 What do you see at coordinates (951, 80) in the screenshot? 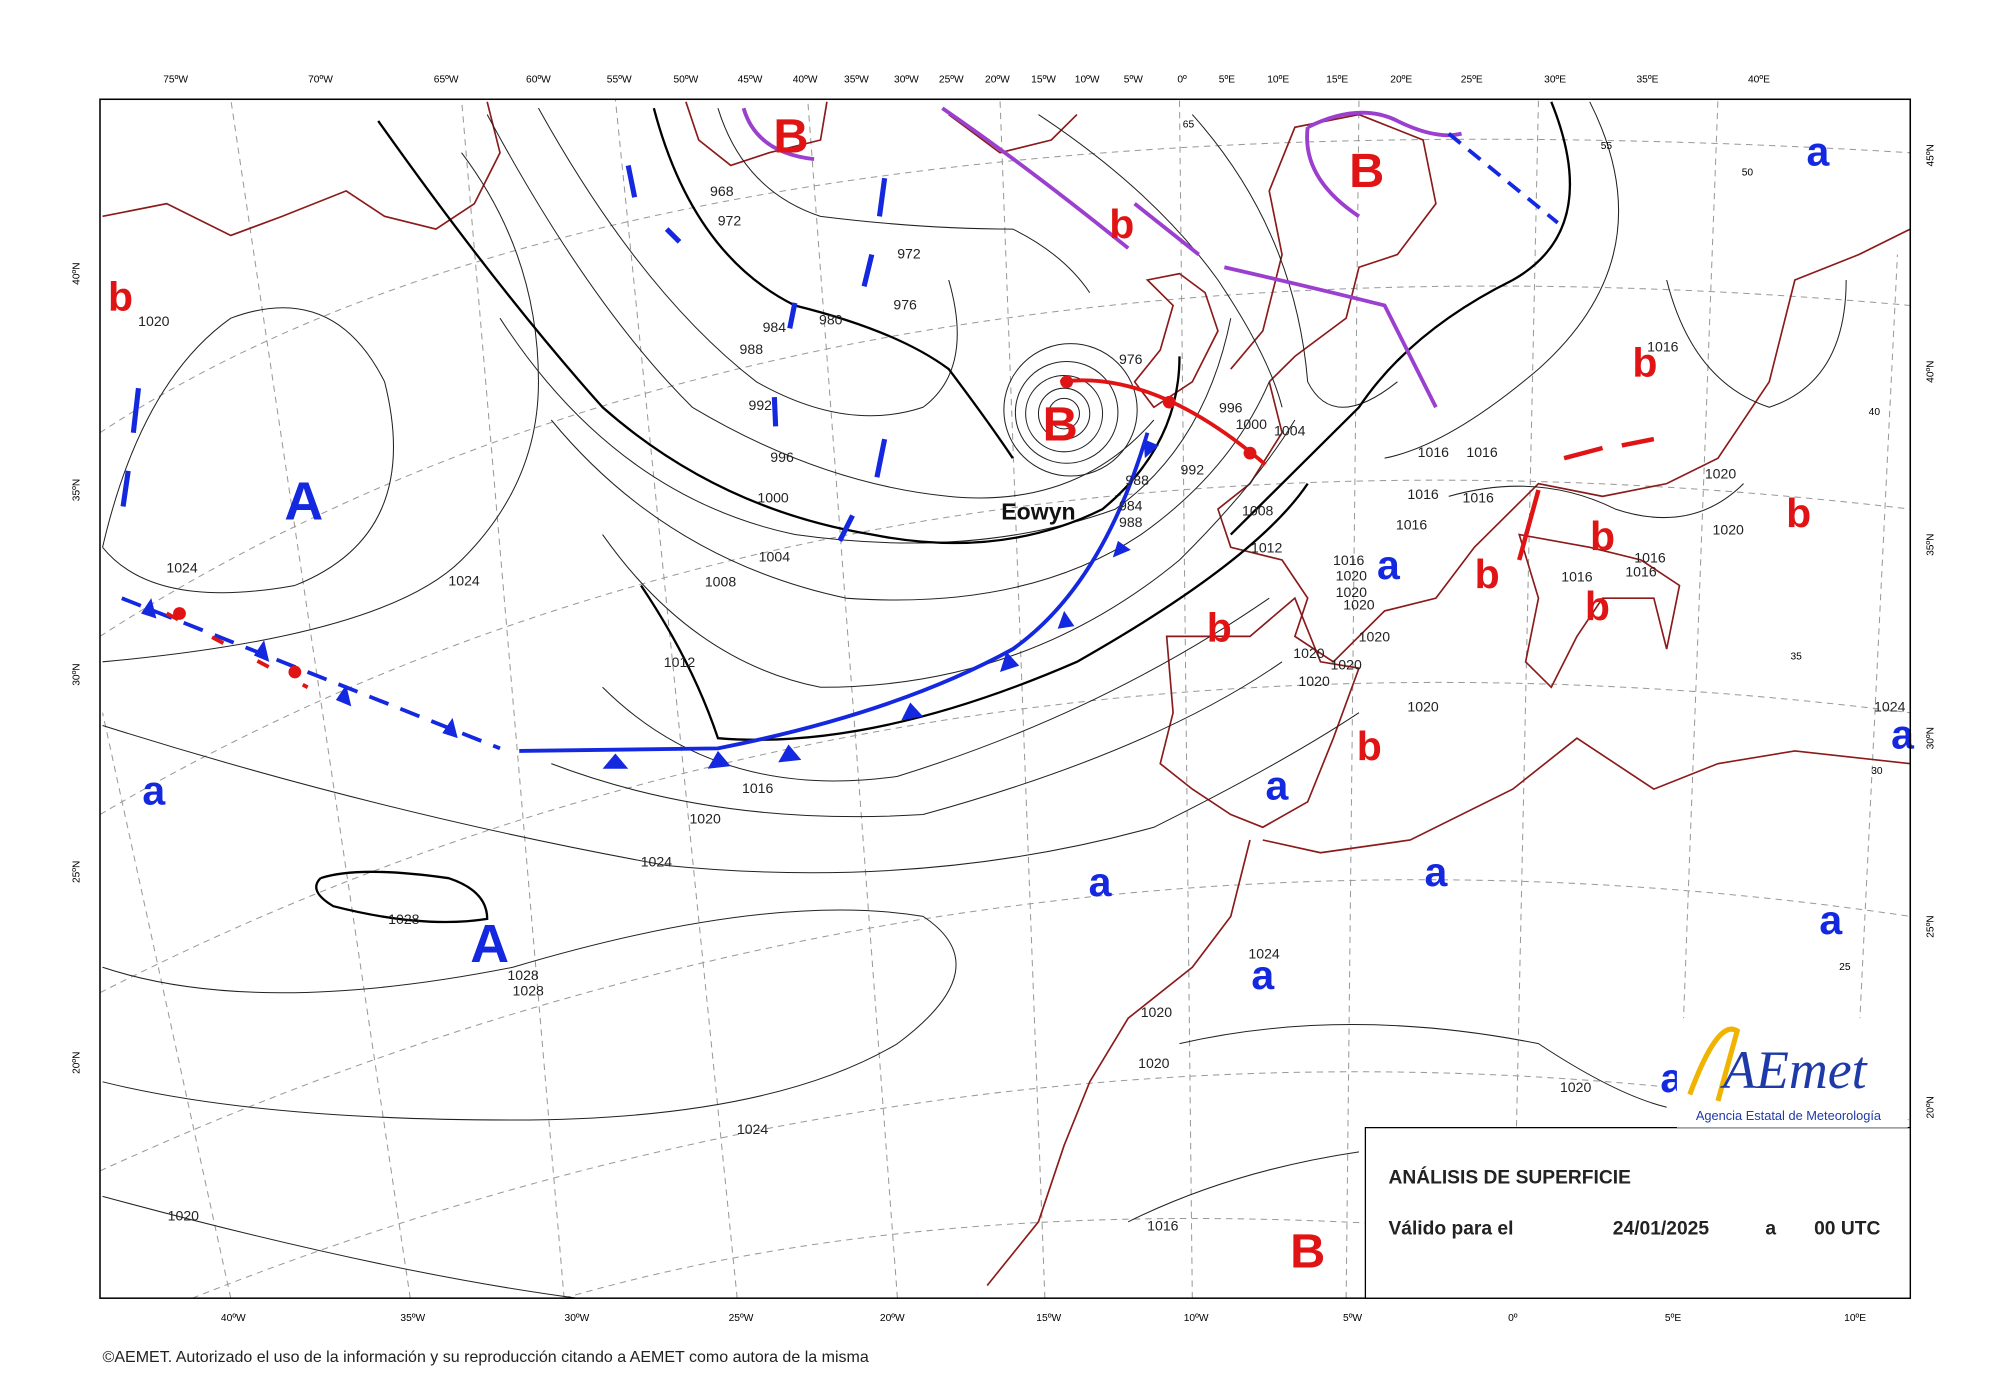
I see `top-lon-label: 25ºW` at bounding box center [951, 80].